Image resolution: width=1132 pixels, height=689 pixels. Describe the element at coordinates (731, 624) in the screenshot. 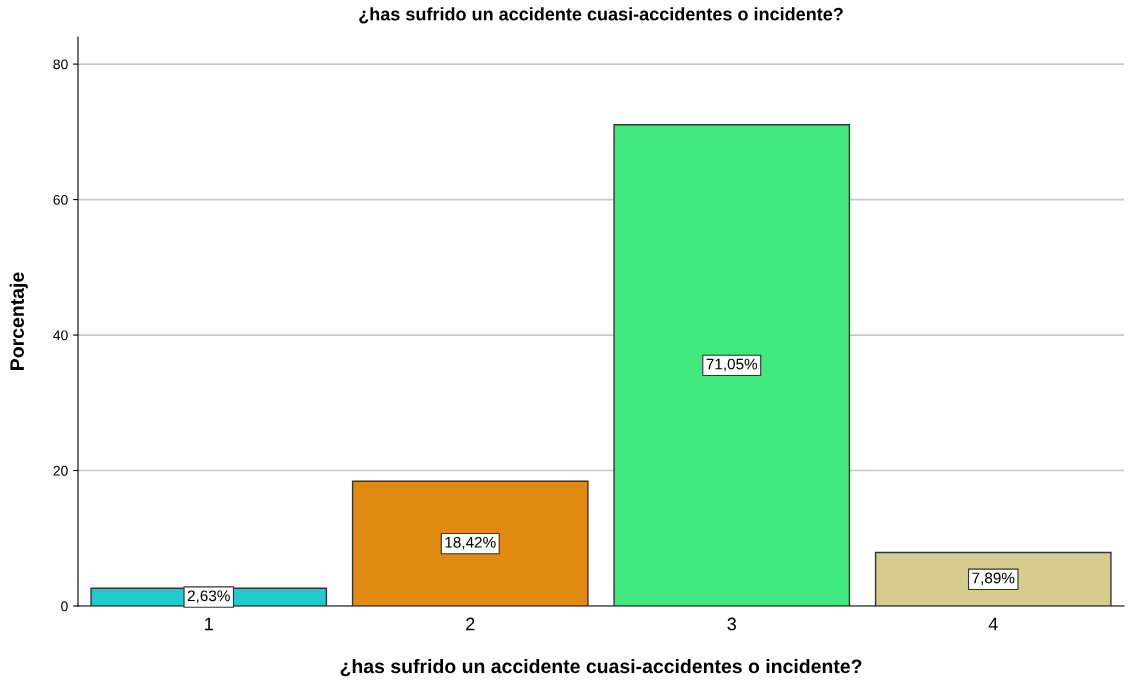

I see `x-tick-label: 3` at that location.